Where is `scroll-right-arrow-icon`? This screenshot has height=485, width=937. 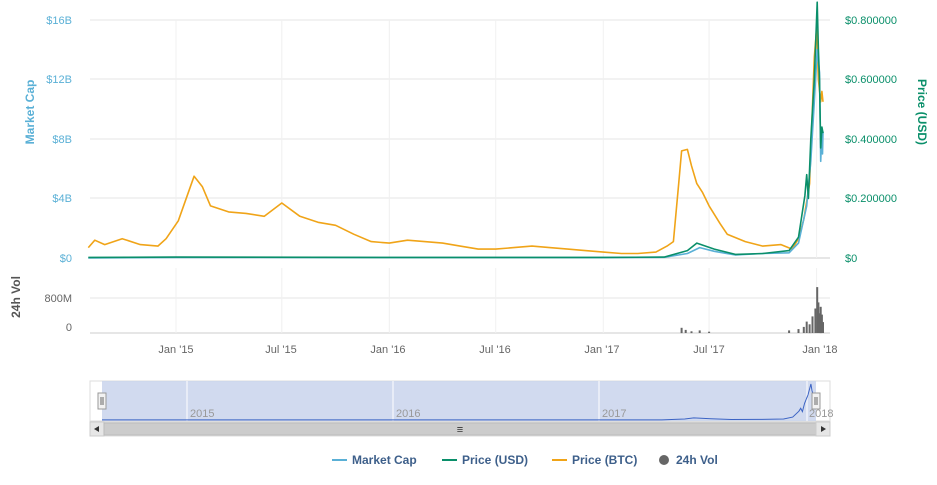
scroll-right-arrow-icon is located at coordinates (823, 429).